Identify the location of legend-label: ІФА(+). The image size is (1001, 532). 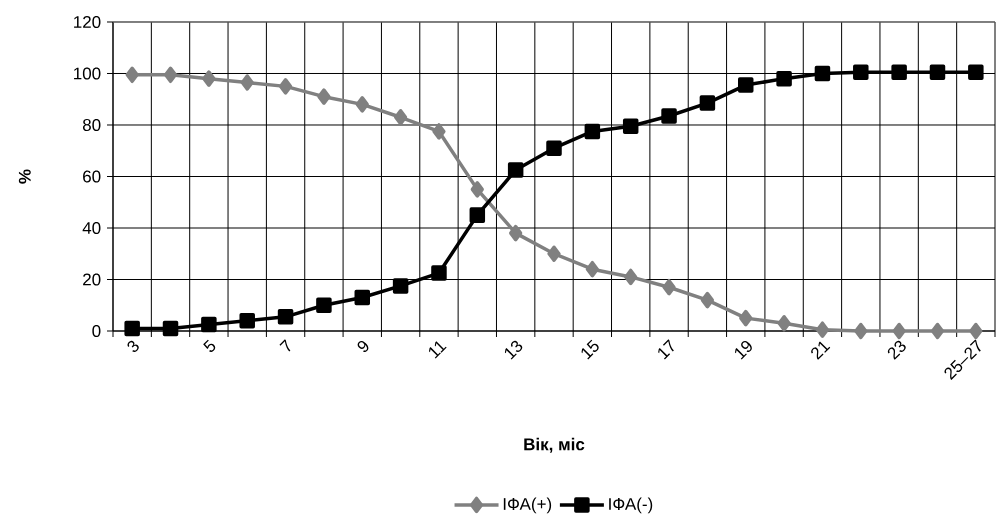
(527, 505).